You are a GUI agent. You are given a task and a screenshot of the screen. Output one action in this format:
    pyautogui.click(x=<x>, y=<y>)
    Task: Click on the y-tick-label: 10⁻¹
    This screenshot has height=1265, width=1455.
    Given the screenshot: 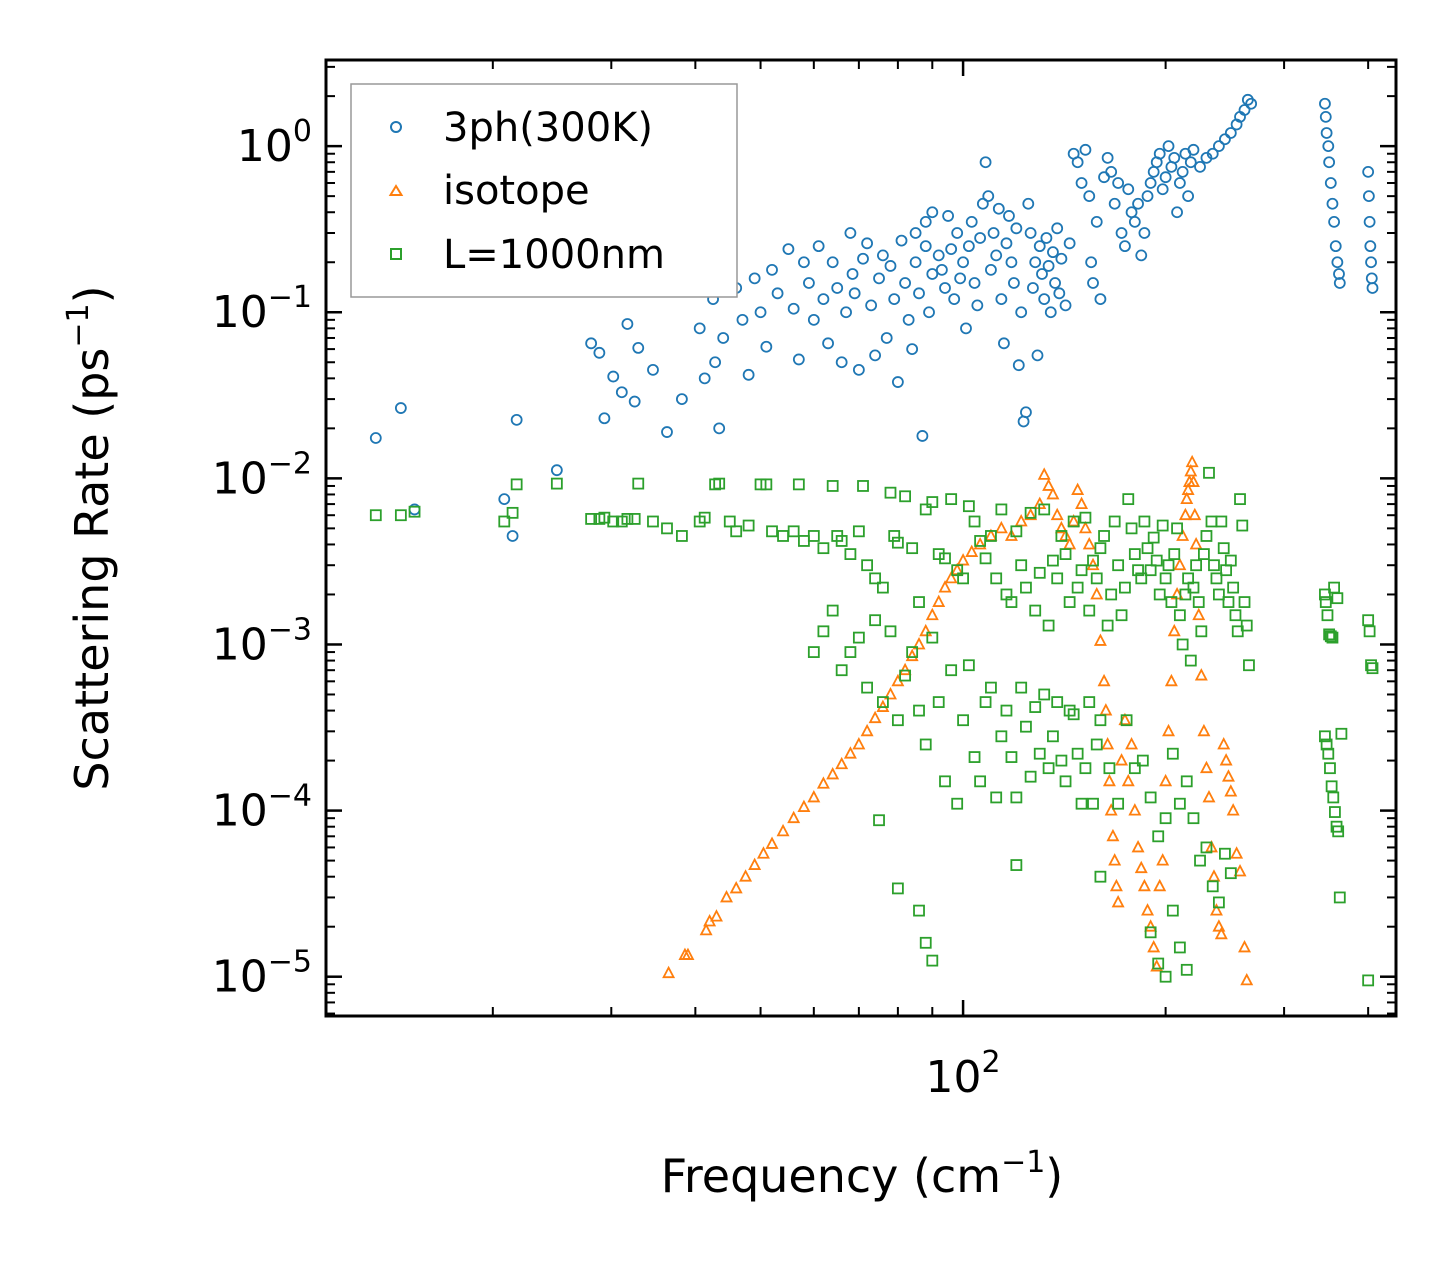 What is the action you would take?
    pyautogui.click(x=262, y=309)
    